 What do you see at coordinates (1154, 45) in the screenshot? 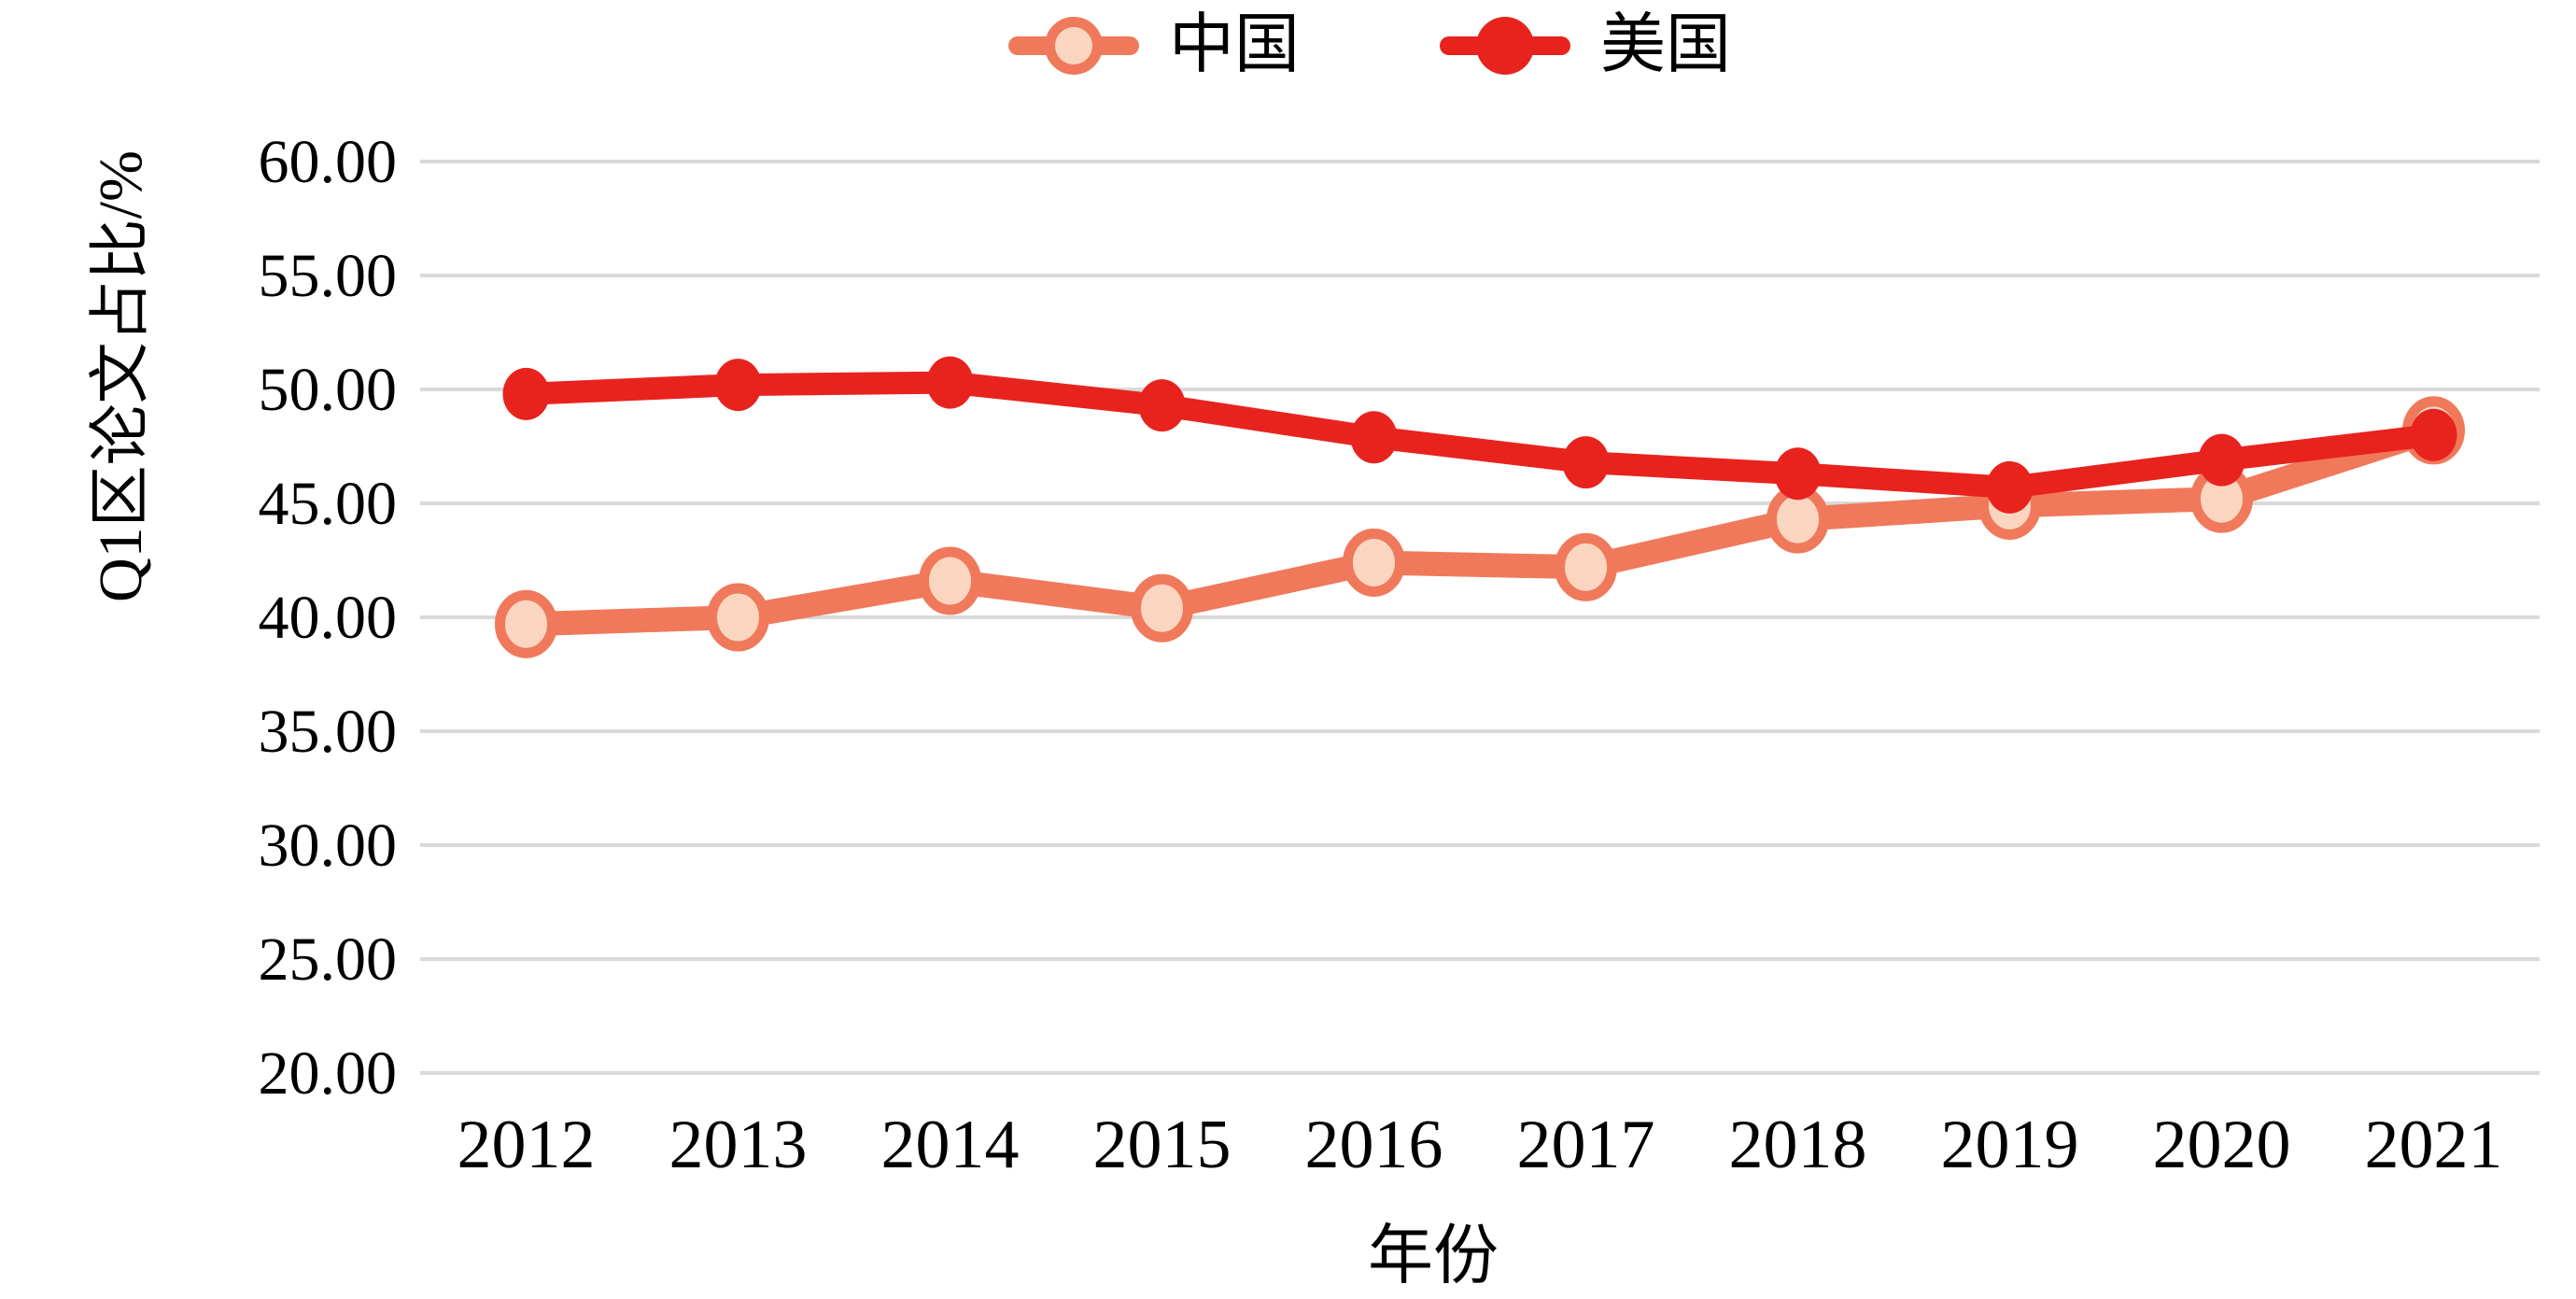
I see `legend-item-china: 中国` at bounding box center [1154, 45].